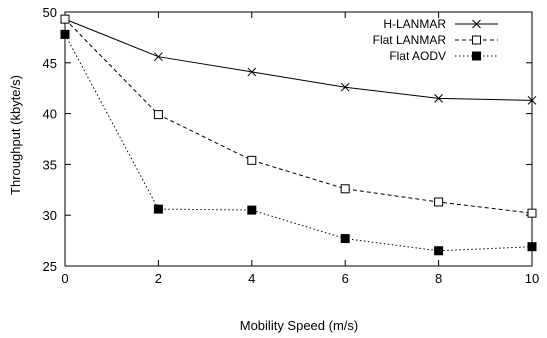  I want to click on x-tick-label: 8, so click(438, 278).